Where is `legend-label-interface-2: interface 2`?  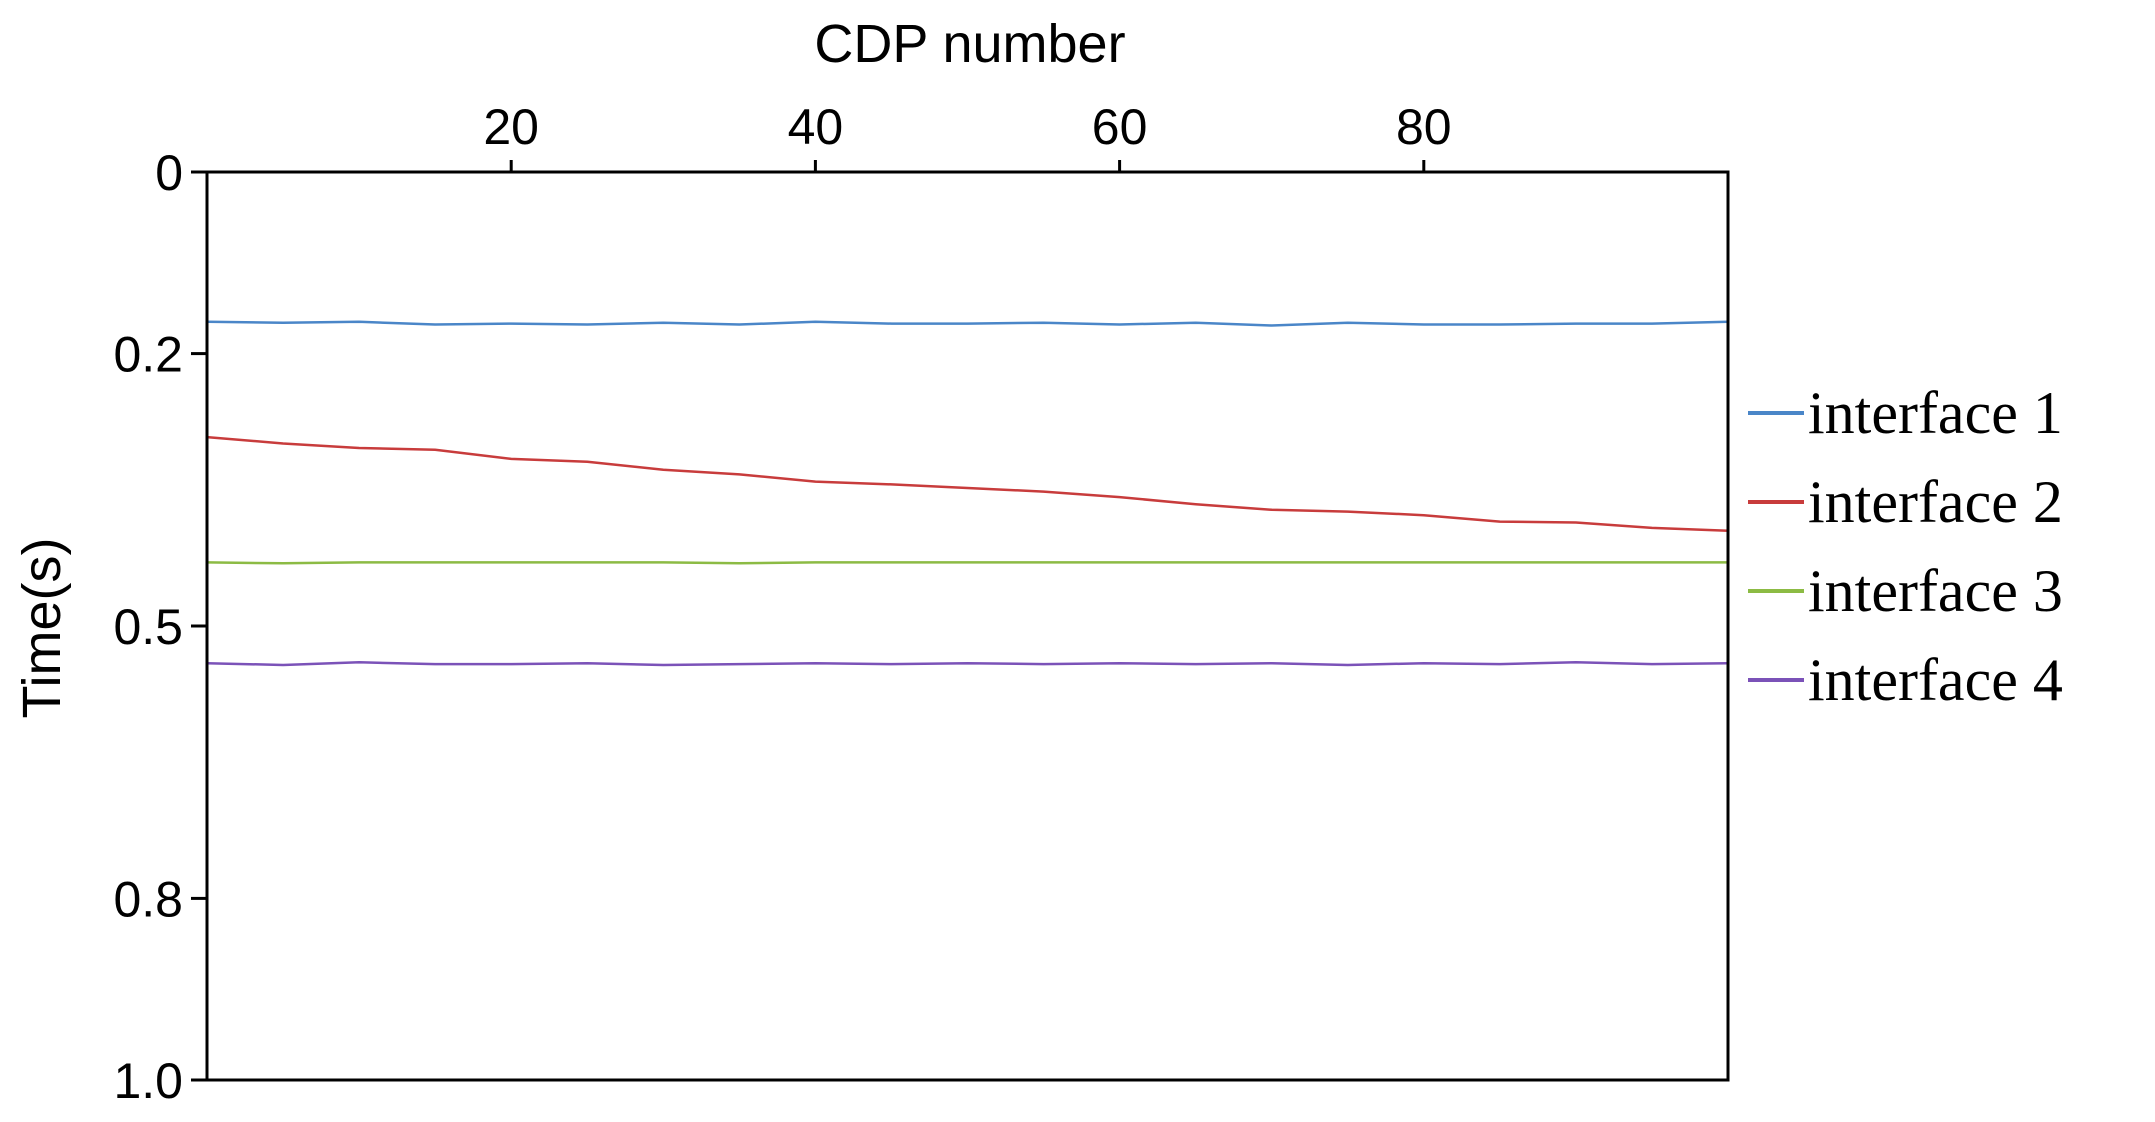
legend-label-interface-2: interface 2 is located at coordinates (1935, 502).